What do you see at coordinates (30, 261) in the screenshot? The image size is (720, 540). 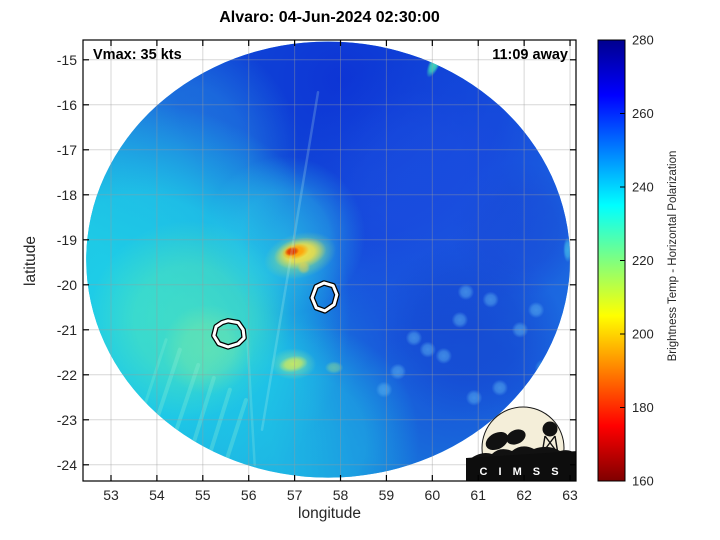 I see `y-axis-label: latitude` at bounding box center [30, 261].